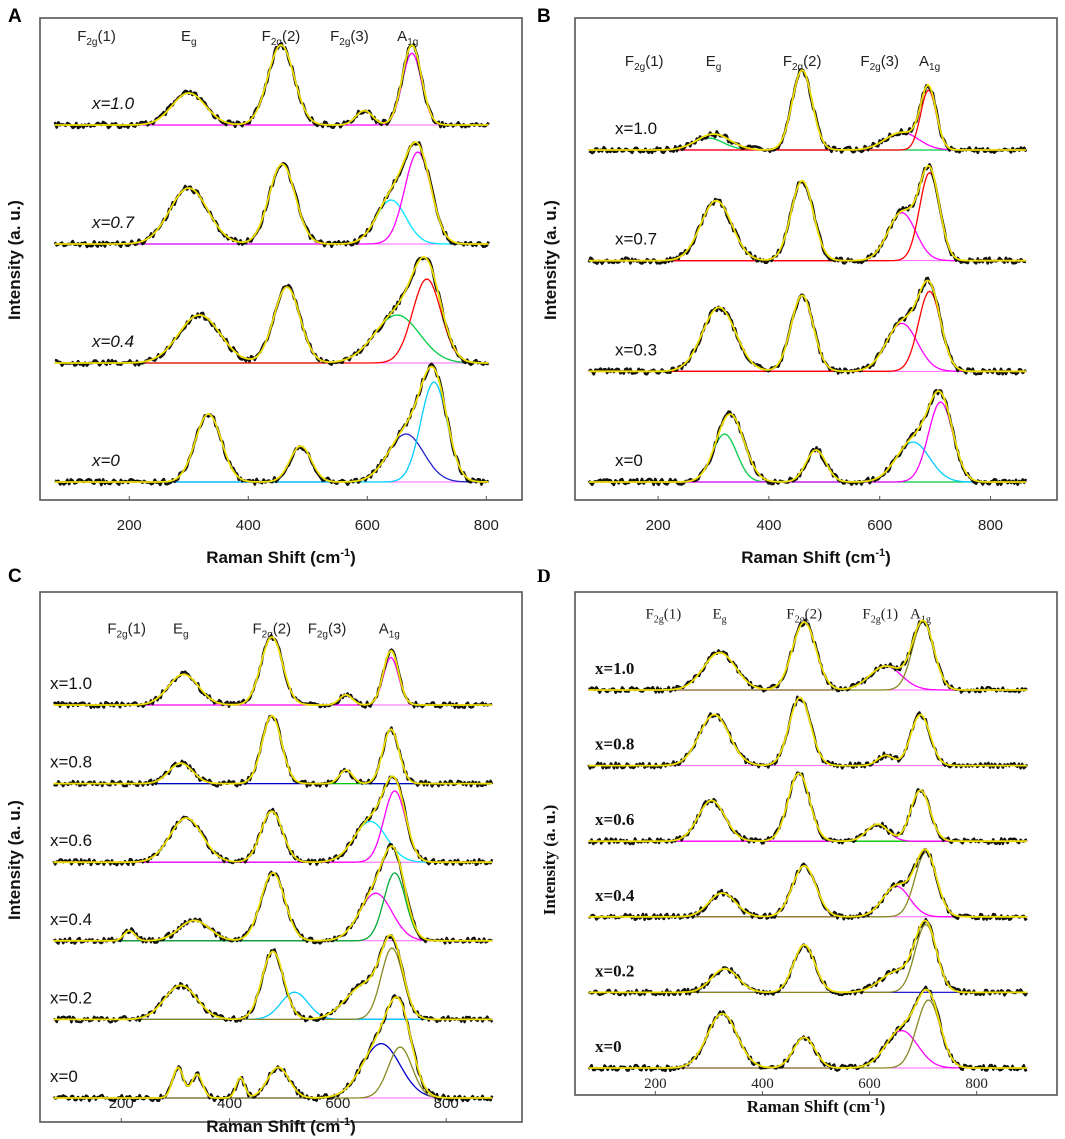 The height and width of the screenshot is (1139, 1065). I want to click on x-tick-label: 400, so click(248, 525).